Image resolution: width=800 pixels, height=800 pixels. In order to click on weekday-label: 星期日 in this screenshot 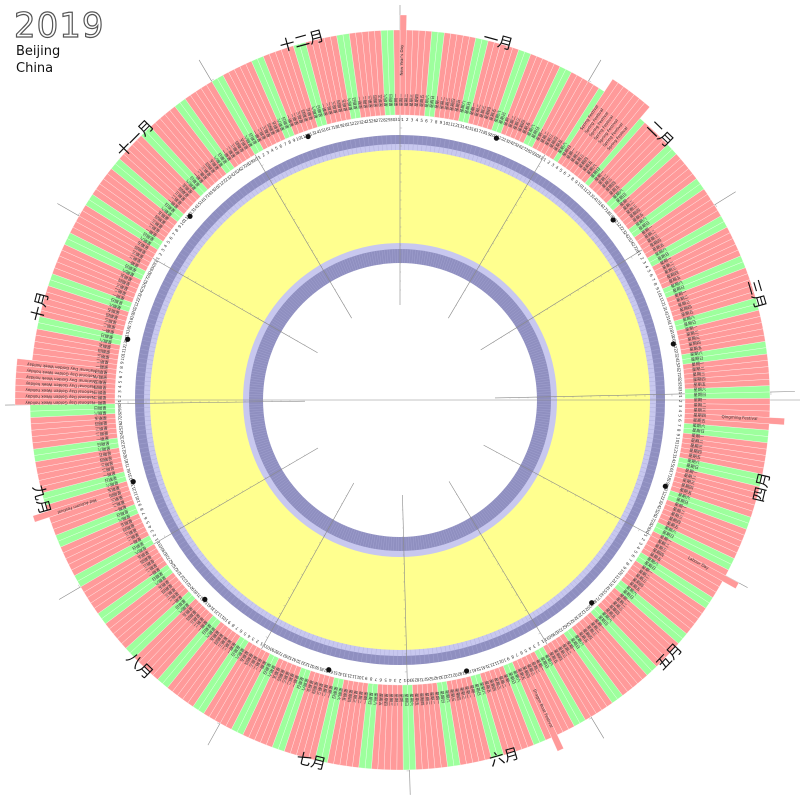, I will do `click(406, 700)`.